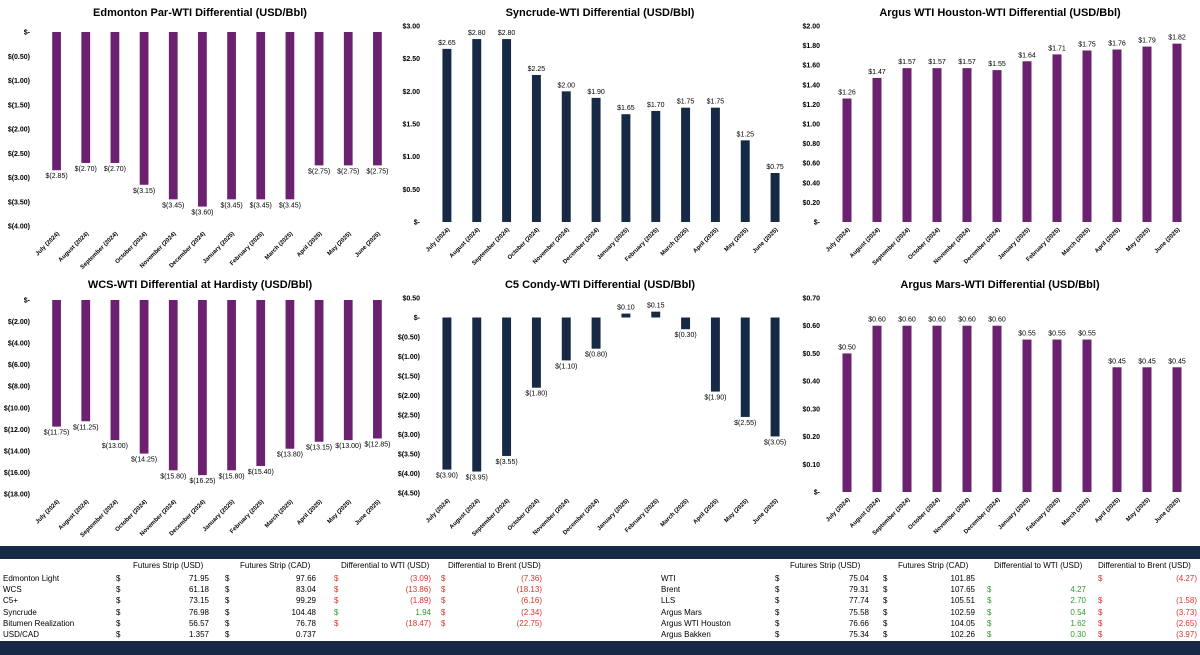  What do you see at coordinates (409, 416) in the screenshot?
I see `c5-condy-y-tick: $(2.50)` at bounding box center [409, 416].